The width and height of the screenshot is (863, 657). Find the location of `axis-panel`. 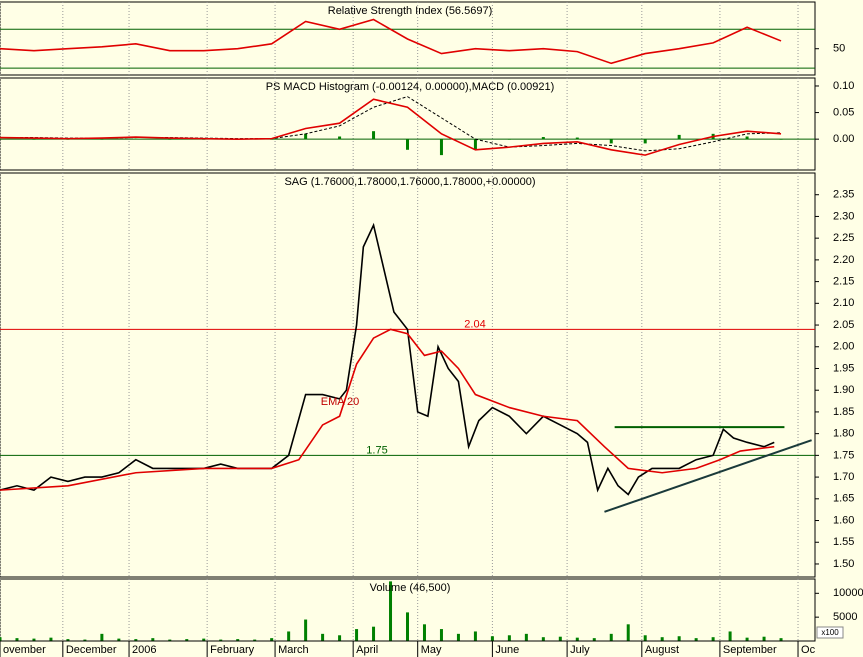

axis-panel is located at coordinates (839, 328).